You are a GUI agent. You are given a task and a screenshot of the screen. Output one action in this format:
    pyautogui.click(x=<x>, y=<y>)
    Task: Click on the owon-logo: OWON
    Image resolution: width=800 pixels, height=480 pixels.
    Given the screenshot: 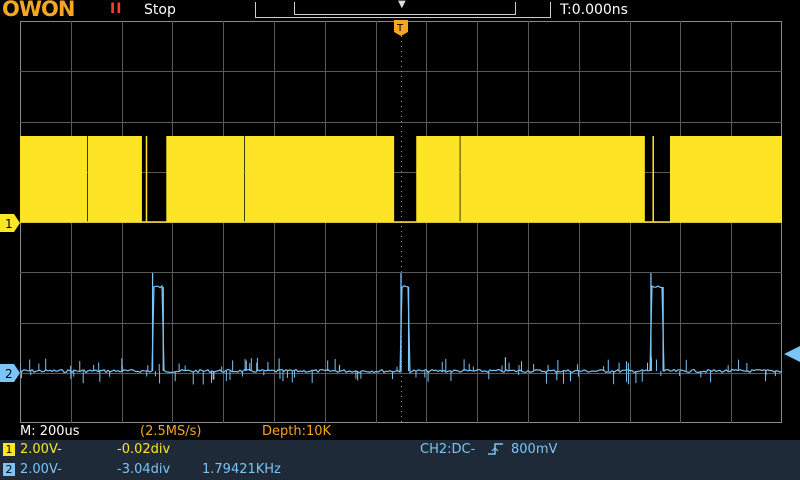 What is the action you would take?
    pyautogui.click(x=38, y=10)
    